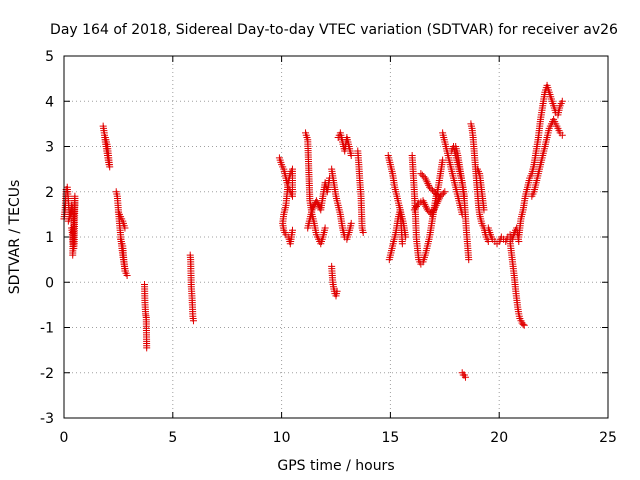  Describe the element at coordinates (390, 438) in the screenshot. I see `x-tick-label: 15` at that location.